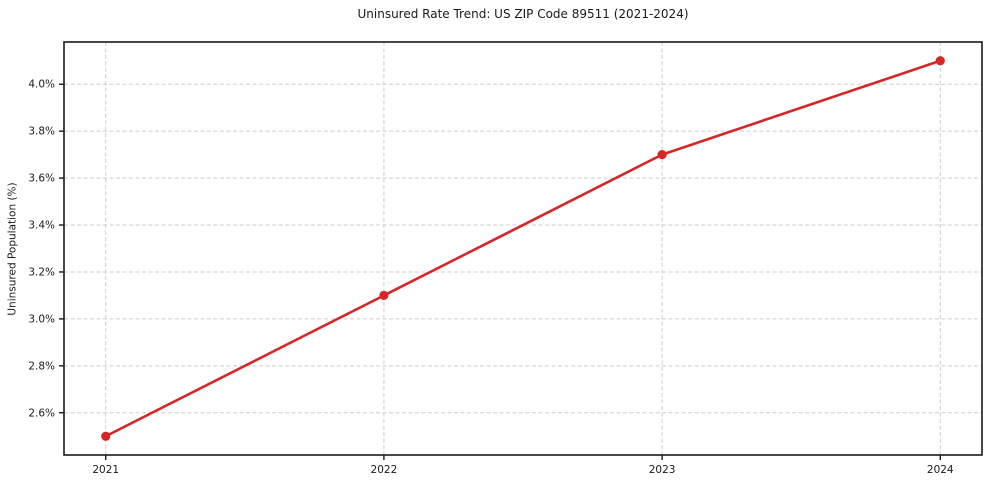 This screenshot has height=490, width=989. What do you see at coordinates (41, 366) in the screenshot?
I see `y-tick-label: 2.8%` at bounding box center [41, 366].